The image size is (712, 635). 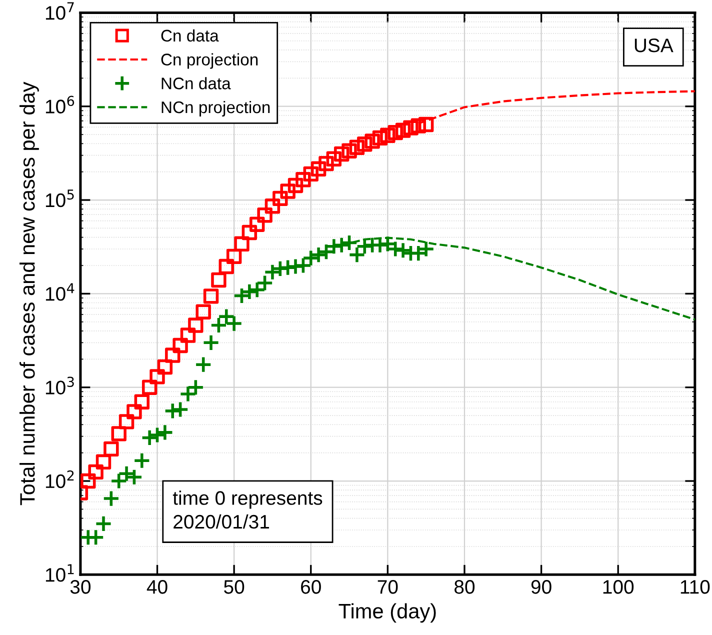 I want to click on legend-label: Cn data, so click(x=190, y=35).